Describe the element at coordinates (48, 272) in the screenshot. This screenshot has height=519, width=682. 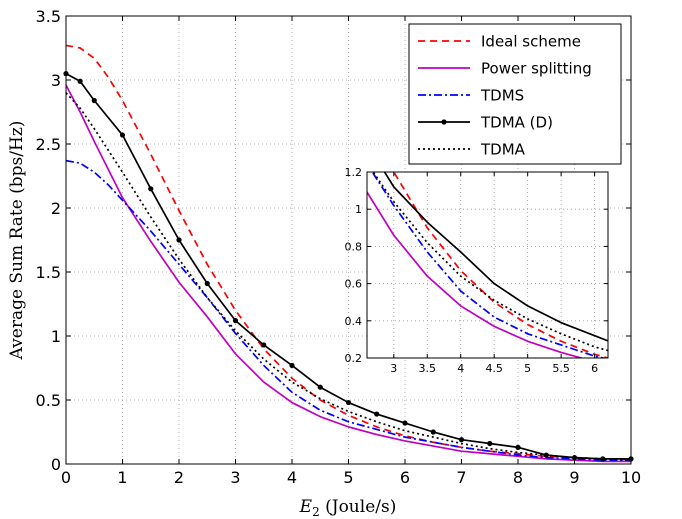
I see `main-y-tick-label: 1.5` at that location.